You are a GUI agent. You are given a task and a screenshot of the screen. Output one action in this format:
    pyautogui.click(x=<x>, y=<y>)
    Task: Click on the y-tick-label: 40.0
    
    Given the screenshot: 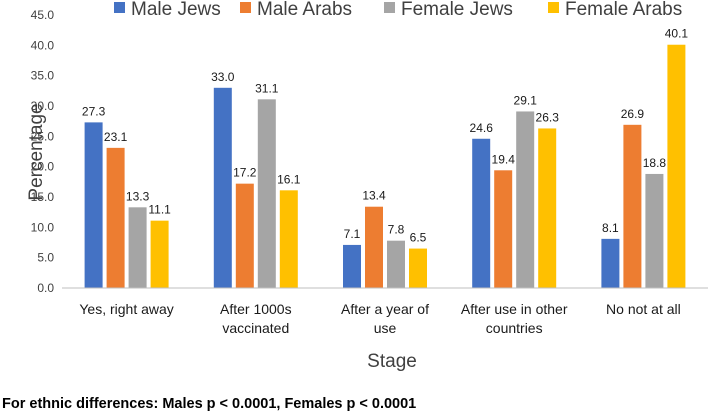 What is the action you would take?
    pyautogui.click(x=43, y=45)
    